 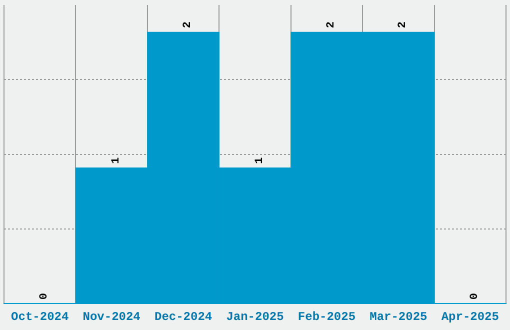 I want to click on x-tick-label: Oct-2024, so click(x=40, y=317).